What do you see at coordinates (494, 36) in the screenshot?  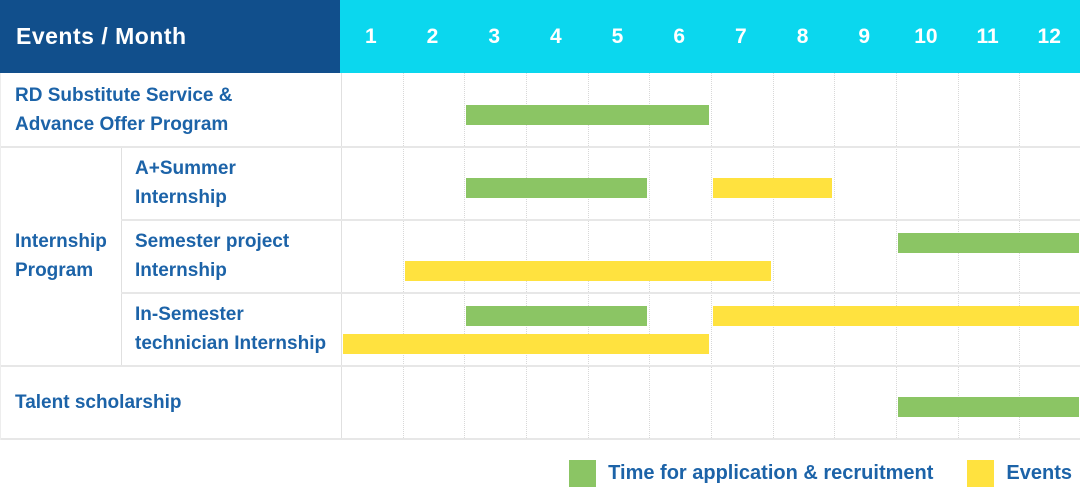 I see `month-header-3: 3` at bounding box center [494, 36].